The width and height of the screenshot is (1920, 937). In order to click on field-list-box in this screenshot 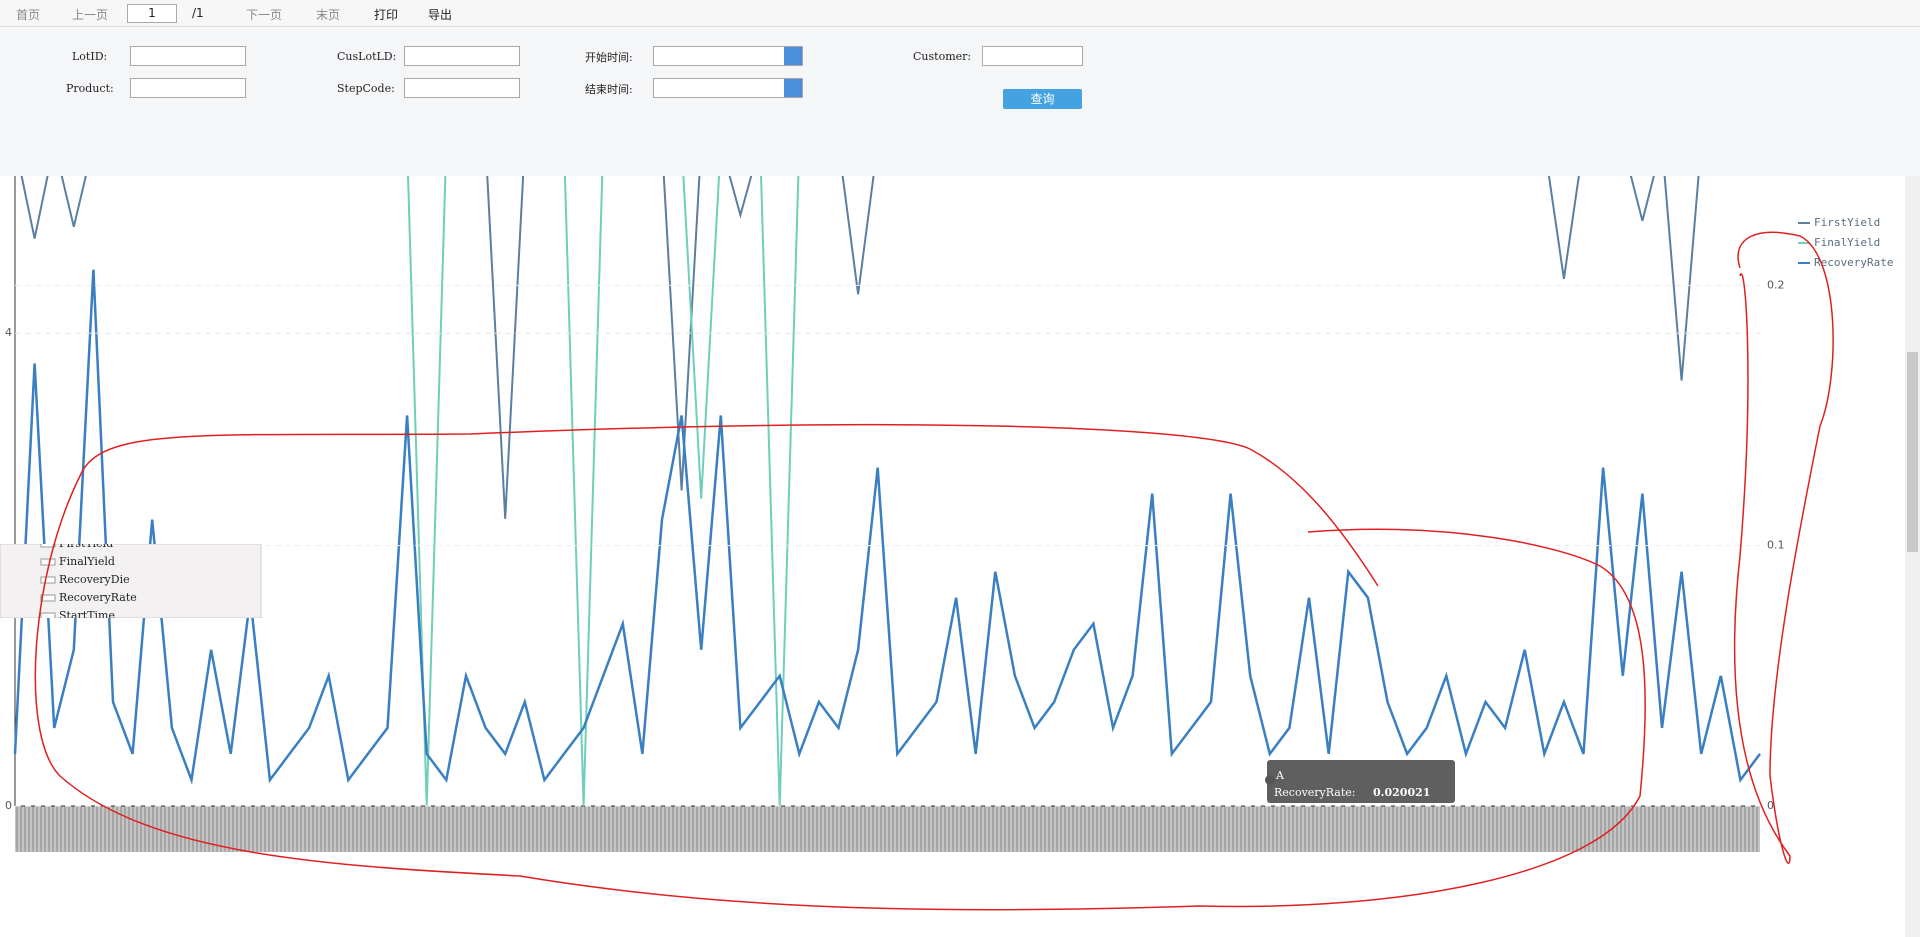, I will do `click(131, 581)`.